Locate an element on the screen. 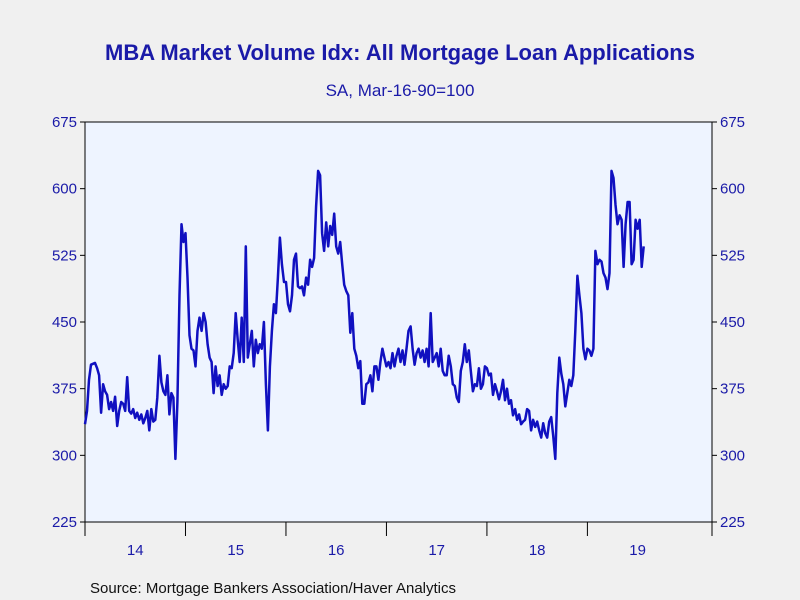 This screenshot has height=600, width=800. right-y-axis: 675 600 525 450 375 300 225 is located at coordinates (728, 322).